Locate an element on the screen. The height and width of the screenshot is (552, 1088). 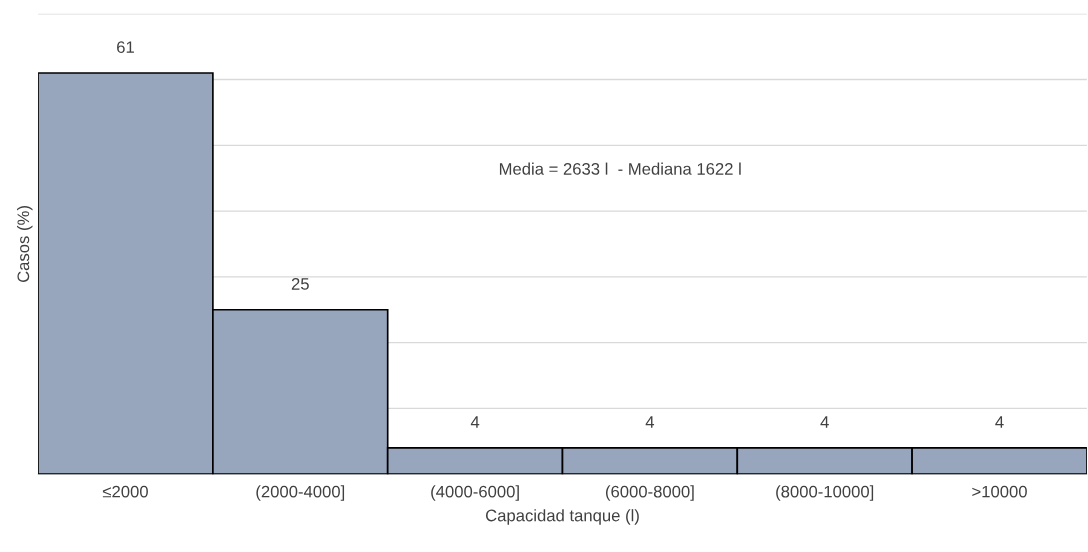
y-axis-title: Casos (%) is located at coordinates (24, 244).